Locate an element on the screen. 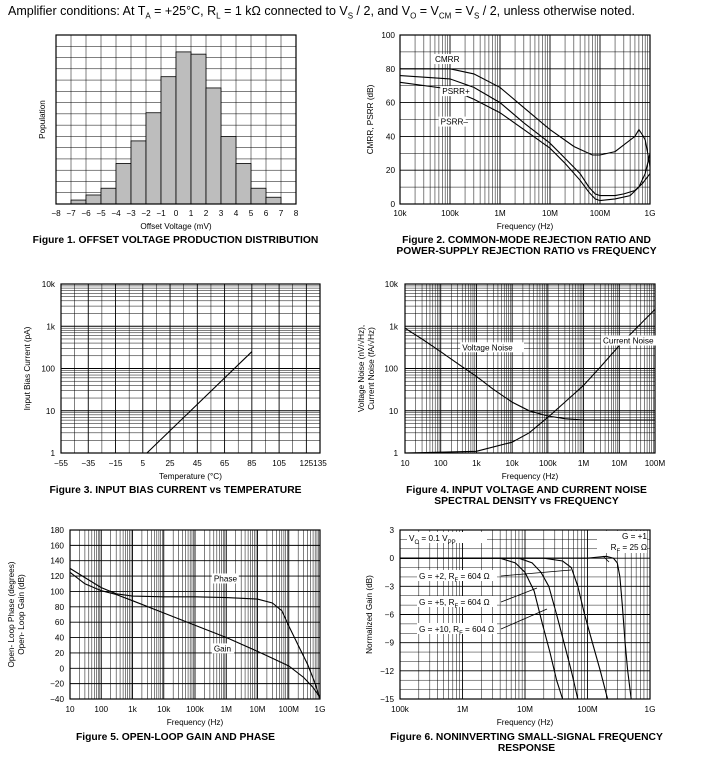  y-axis-label: CMRR, PSRR (dB) is located at coordinates (370, 119).